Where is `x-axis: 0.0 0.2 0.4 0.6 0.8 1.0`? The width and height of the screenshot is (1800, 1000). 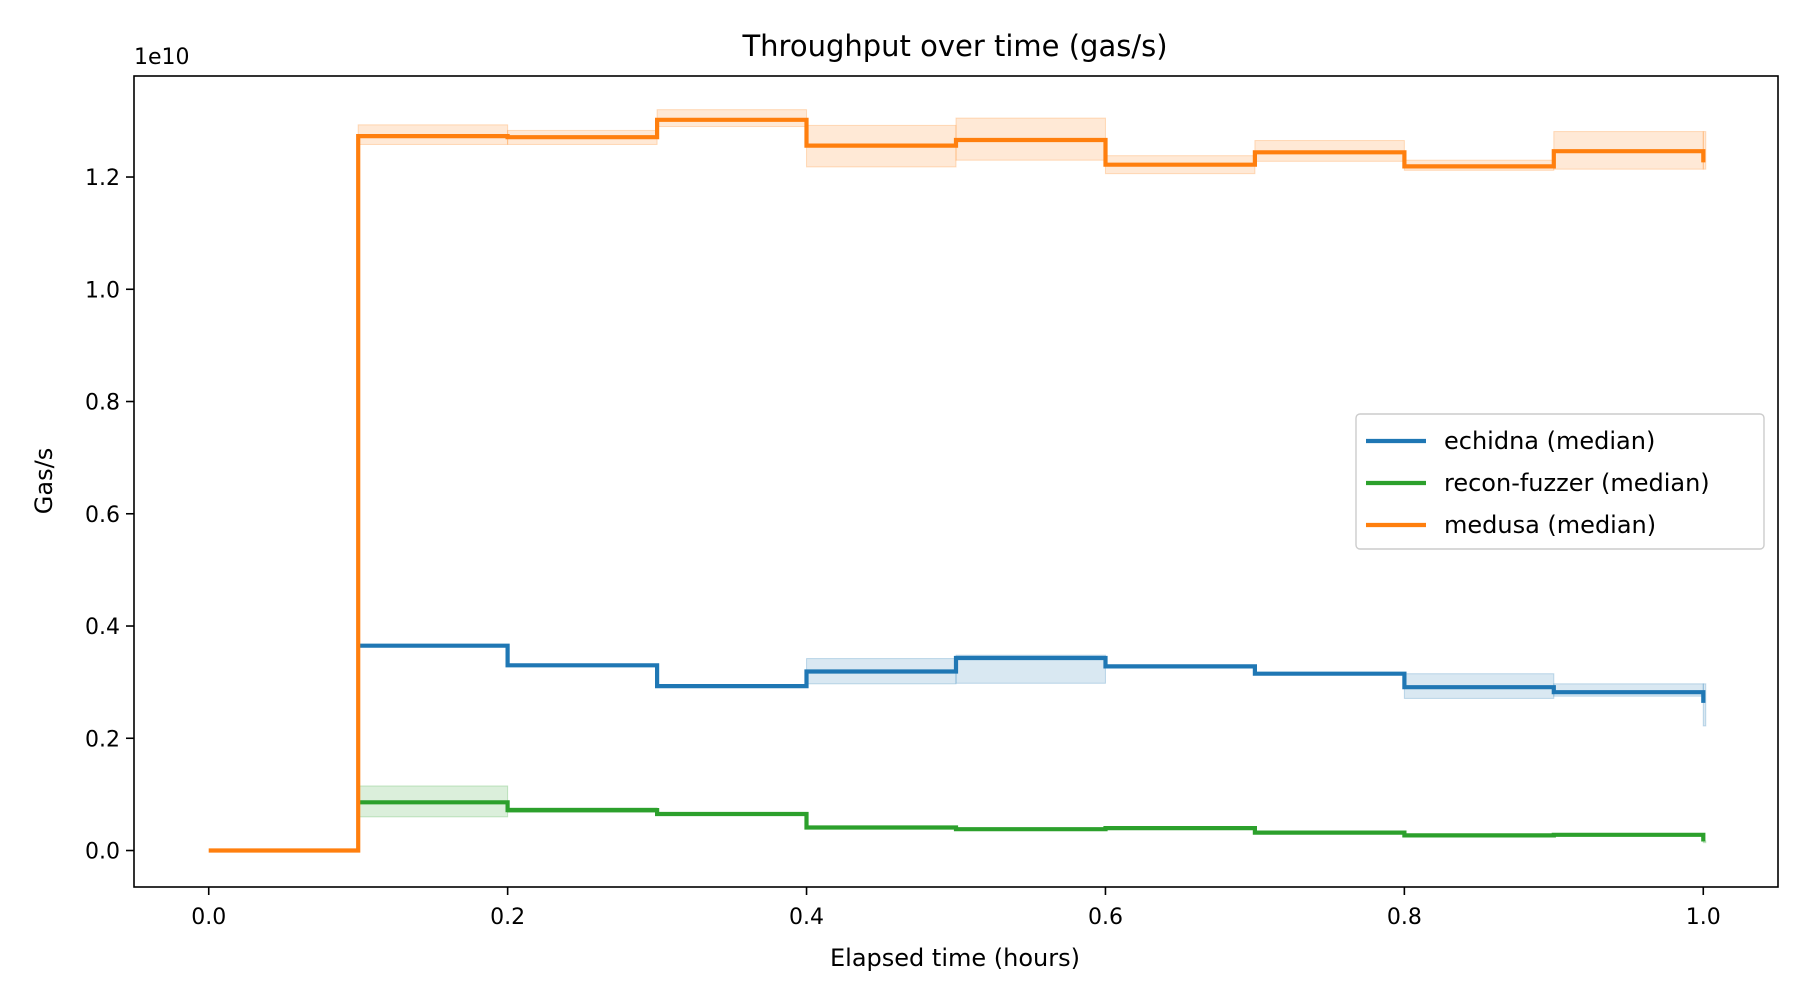 x-axis: 0.0 0.2 0.4 0.6 0.8 1.0 is located at coordinates (956, 908).